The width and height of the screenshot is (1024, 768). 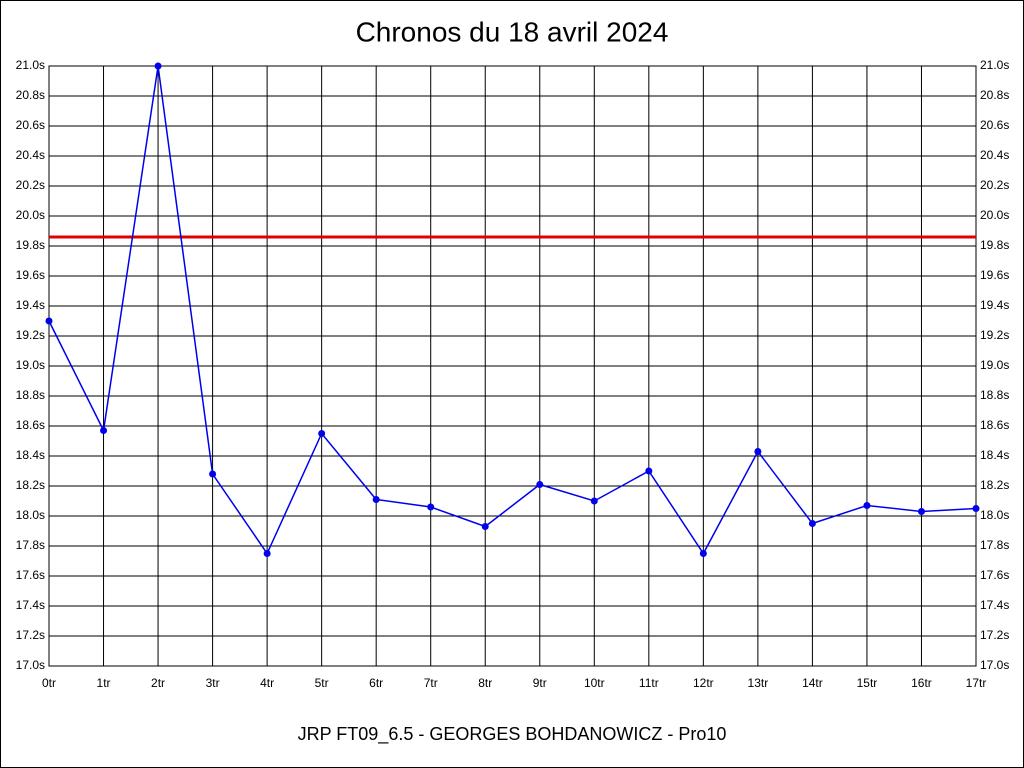 What do you see at coordinates (30, 605) in the screenshot?
I see `y-tick-label: 17.4s` at bounding box center [30, 605].